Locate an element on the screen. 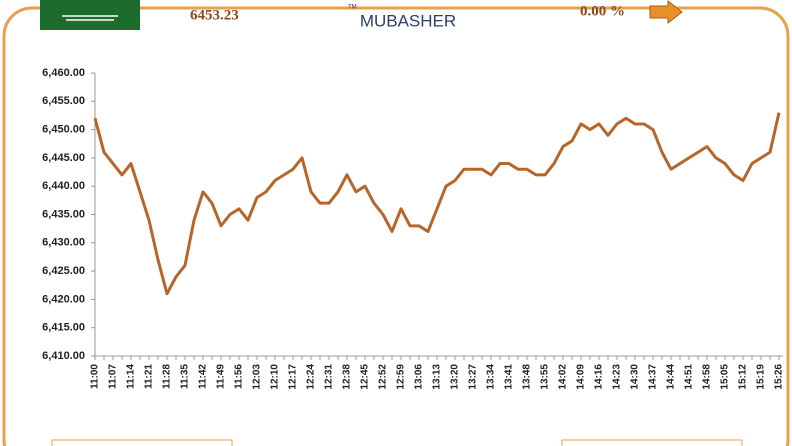 Image resolution: width=792 pixels, height=446 pixels. x-tick-label: 15:26 is located at coordinates (779, 377).